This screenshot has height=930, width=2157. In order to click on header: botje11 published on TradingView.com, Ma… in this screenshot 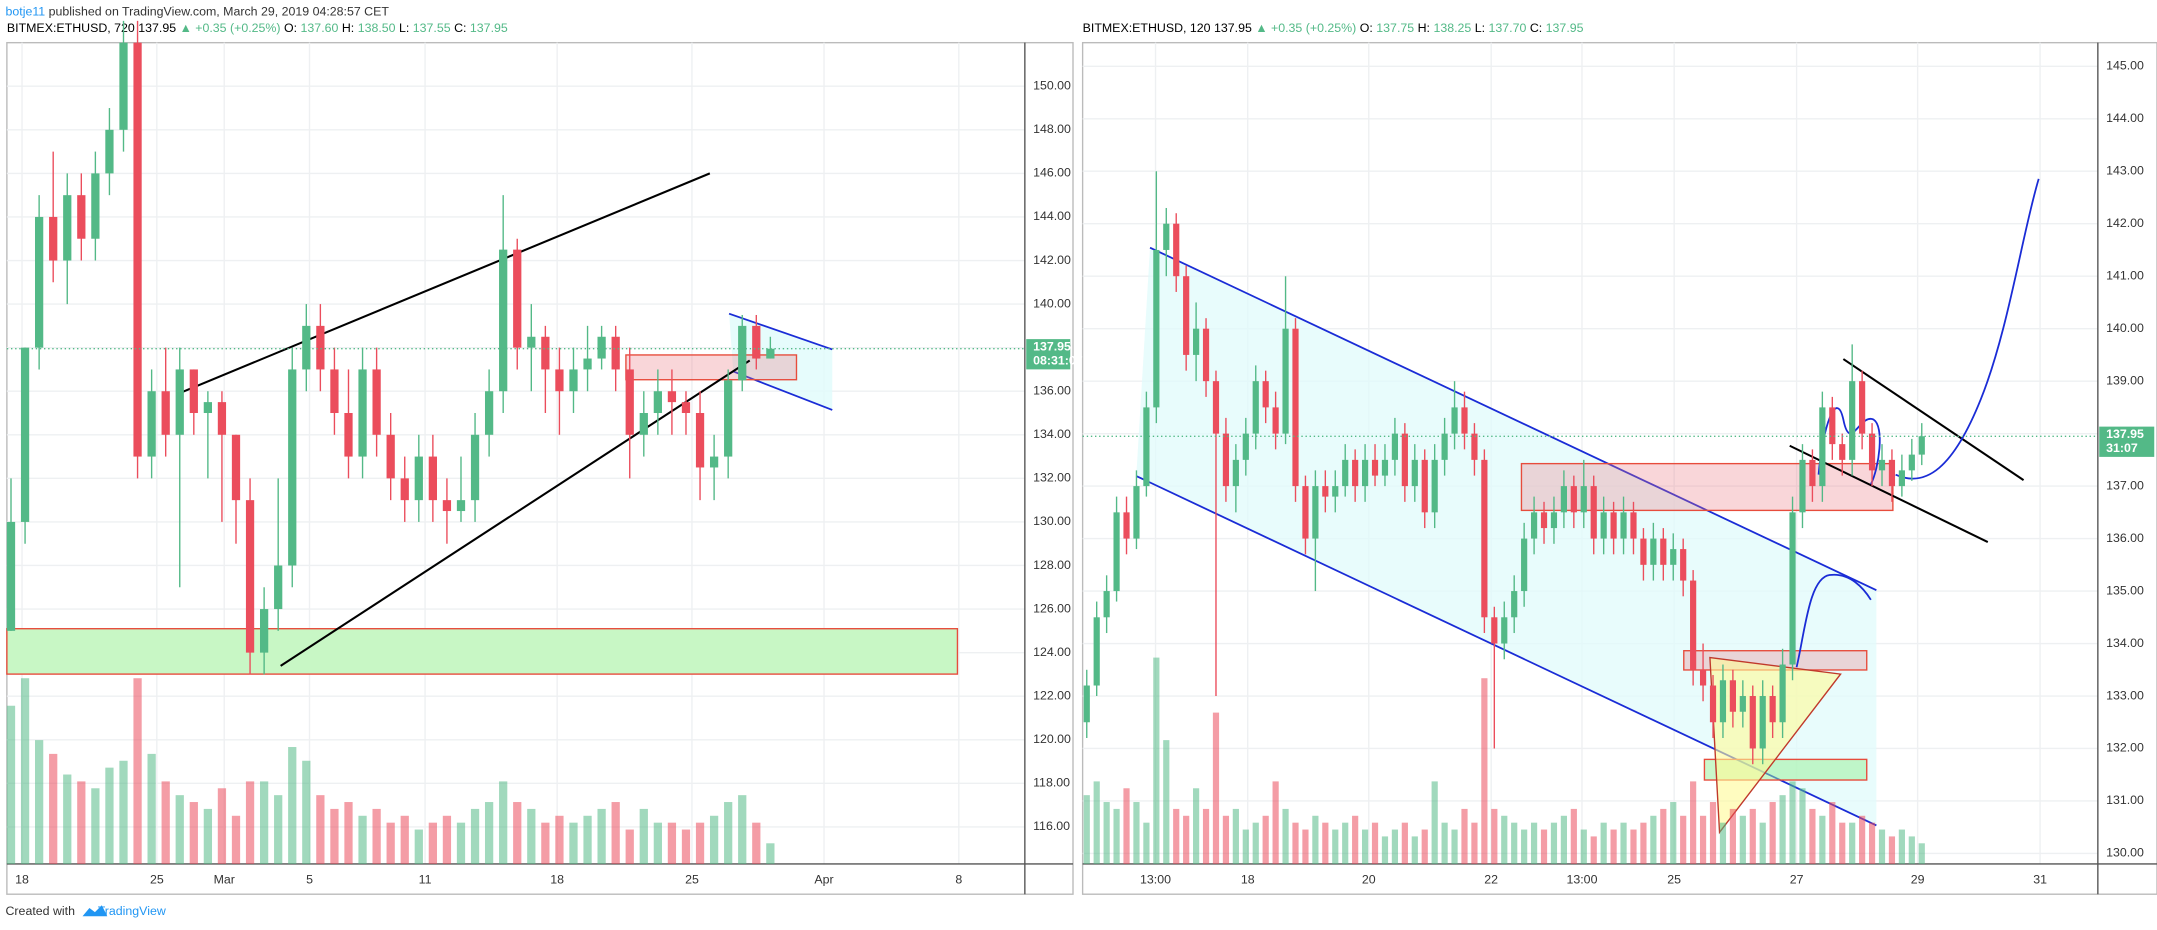, I will do `click(198, 12)`.